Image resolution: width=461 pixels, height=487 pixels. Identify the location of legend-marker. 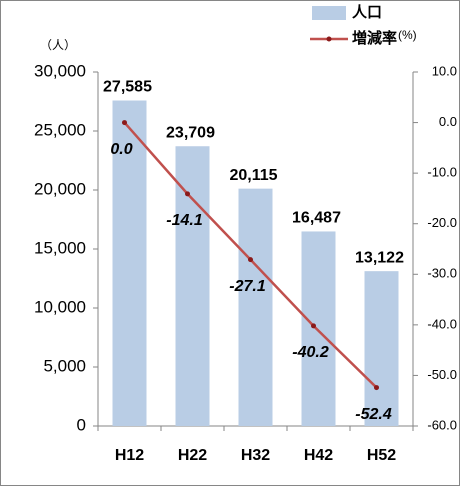
(329, 39).